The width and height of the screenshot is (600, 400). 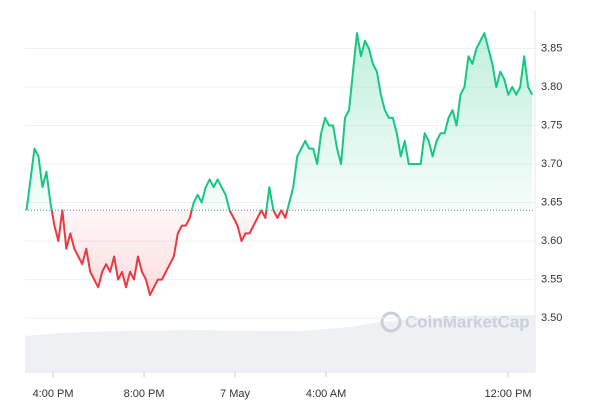 What do you see at coordinates (280, 343) in the screenshot?
I see `volume-area` at bounding box center [280, 343].